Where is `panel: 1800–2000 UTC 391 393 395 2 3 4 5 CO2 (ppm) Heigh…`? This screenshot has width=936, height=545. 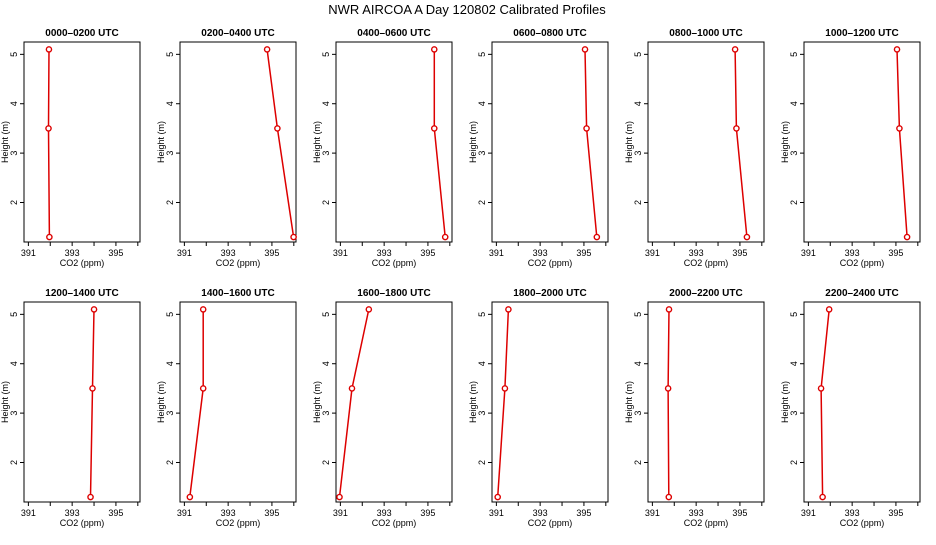
panel: 1800–2000 UTC 391 393 395 2 3 4 5 CO2 (ppm) Heigh… is located at coordinates (538, 408).